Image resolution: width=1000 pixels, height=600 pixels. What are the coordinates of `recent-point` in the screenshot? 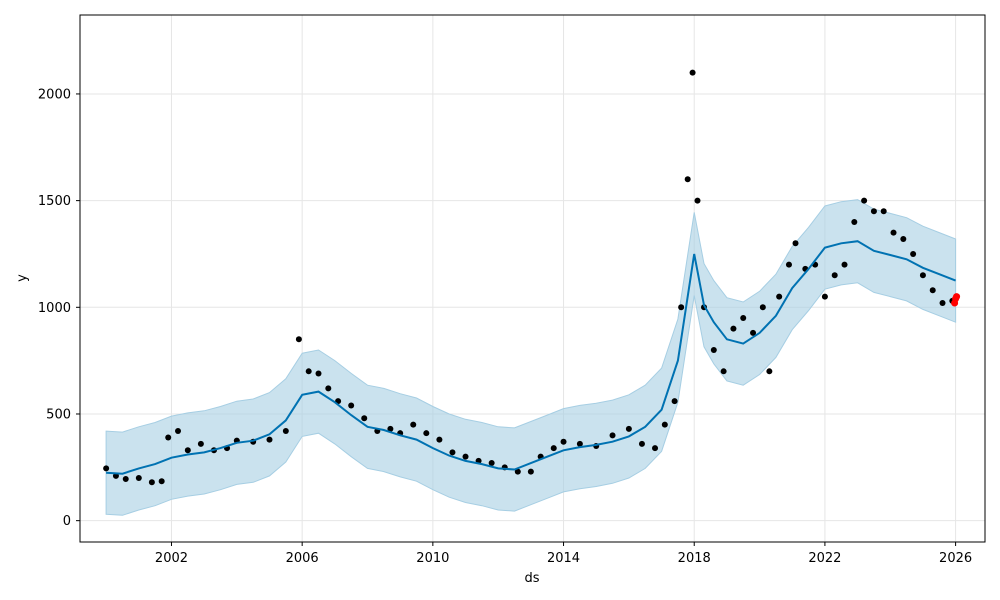 It's located at (957, 297).